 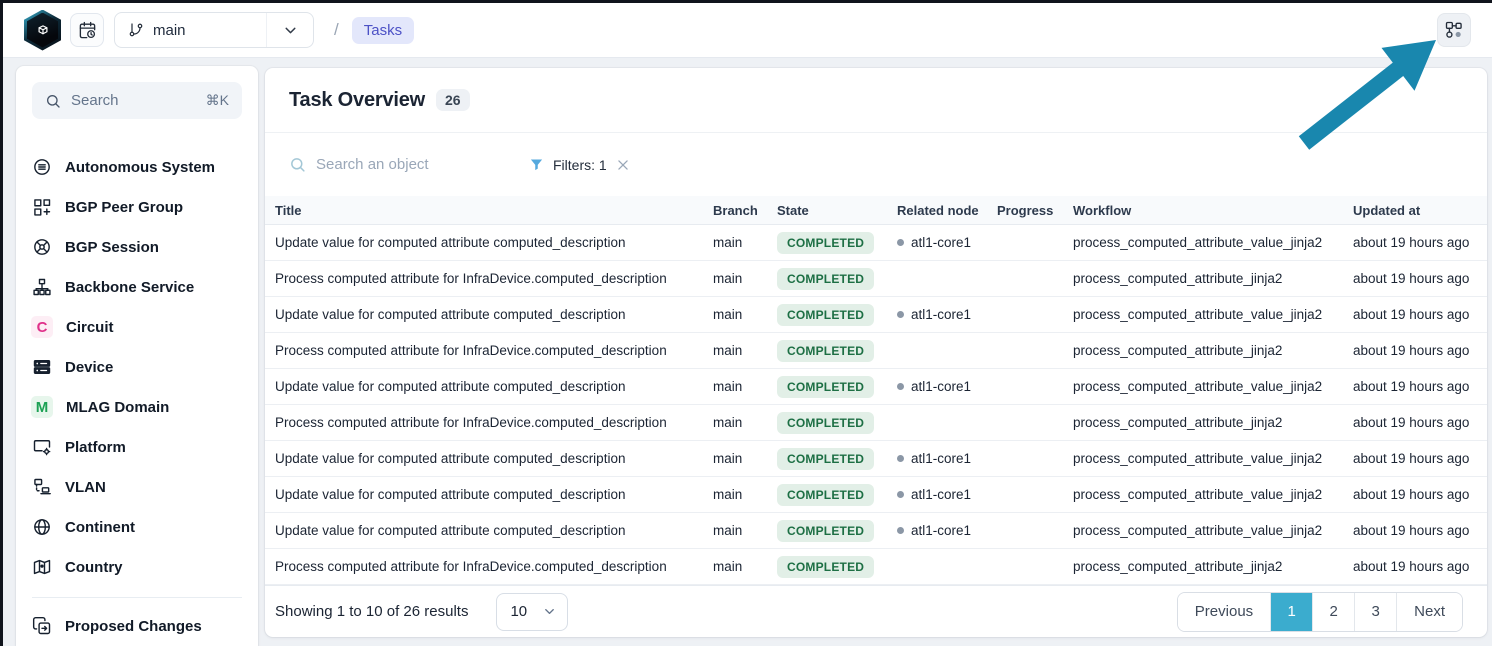 I want to click on branch-name: main, so click(x=169, y=30).